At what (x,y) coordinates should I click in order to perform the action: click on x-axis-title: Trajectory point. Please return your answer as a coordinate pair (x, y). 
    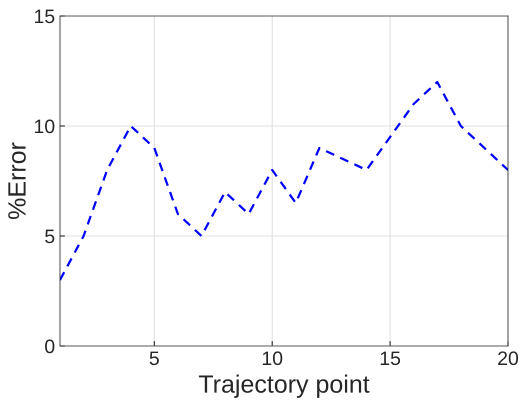
    Looking at the image, I should click on (284, 386).